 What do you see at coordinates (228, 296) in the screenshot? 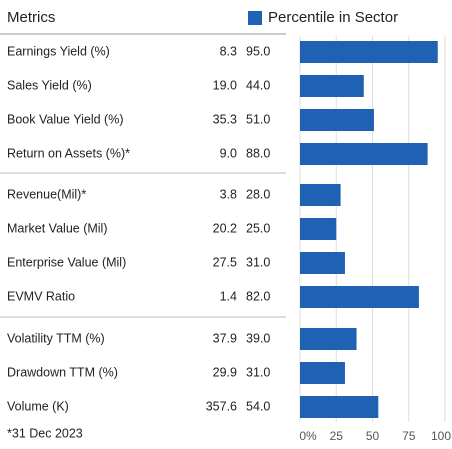
I see `metric-value: 1.4` at bounding box center [228, 296].